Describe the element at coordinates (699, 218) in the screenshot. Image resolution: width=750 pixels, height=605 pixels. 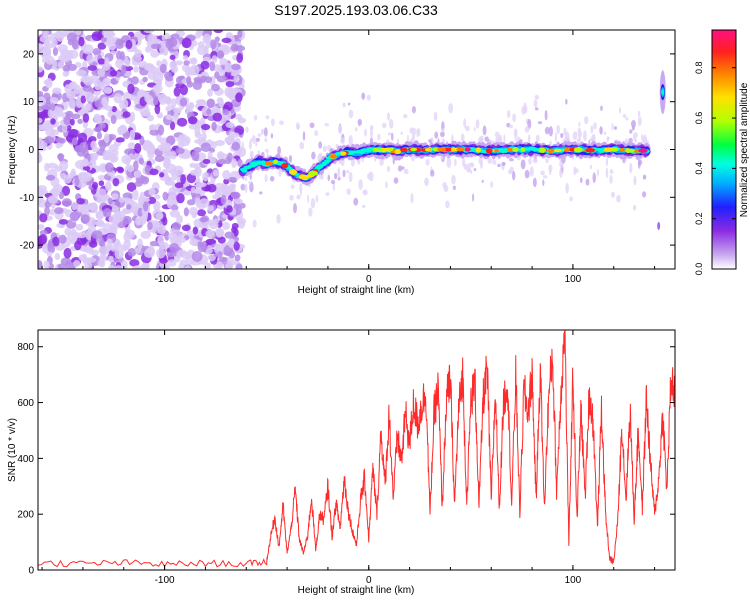
I see `colorbar-tick-label: 0.2` at that location.